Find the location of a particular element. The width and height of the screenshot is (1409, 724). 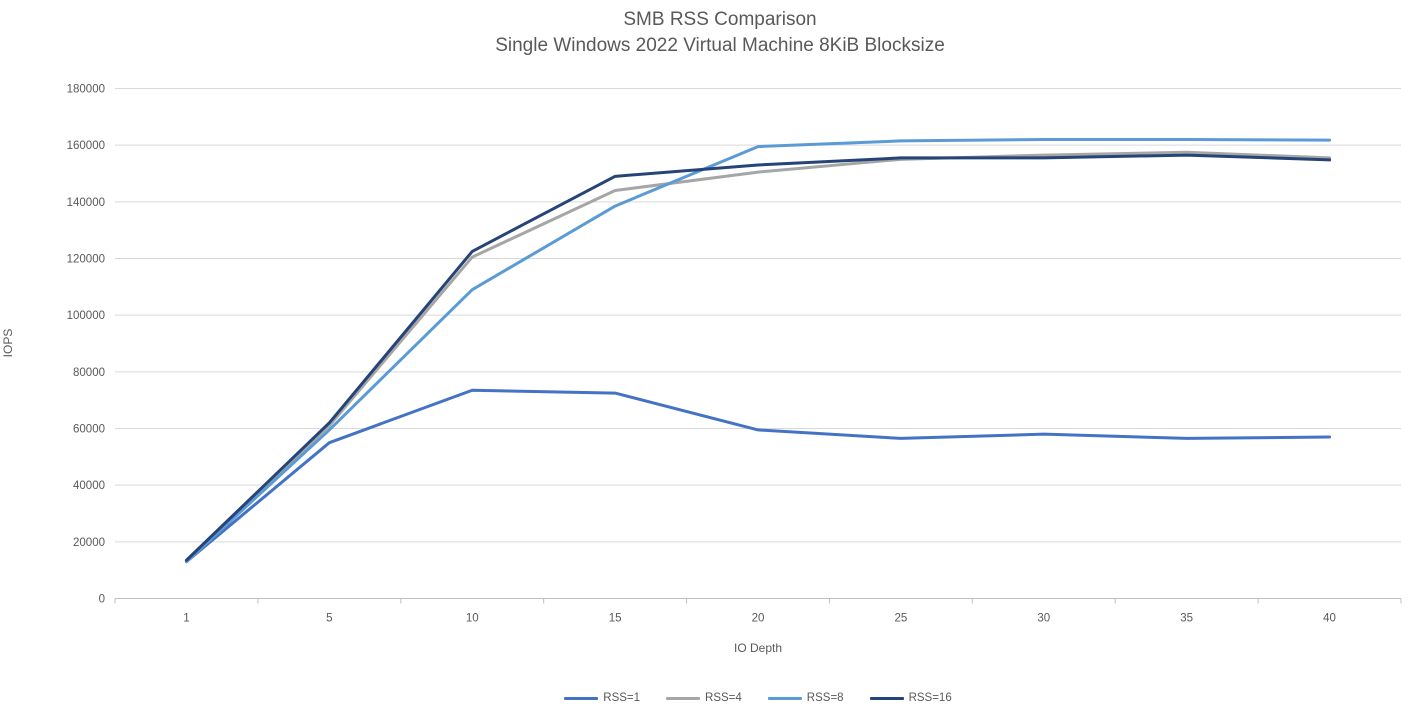

legend: RSS=1 RSS=4 RSS=8 RSS=16 is located at coordinates (758, 698).